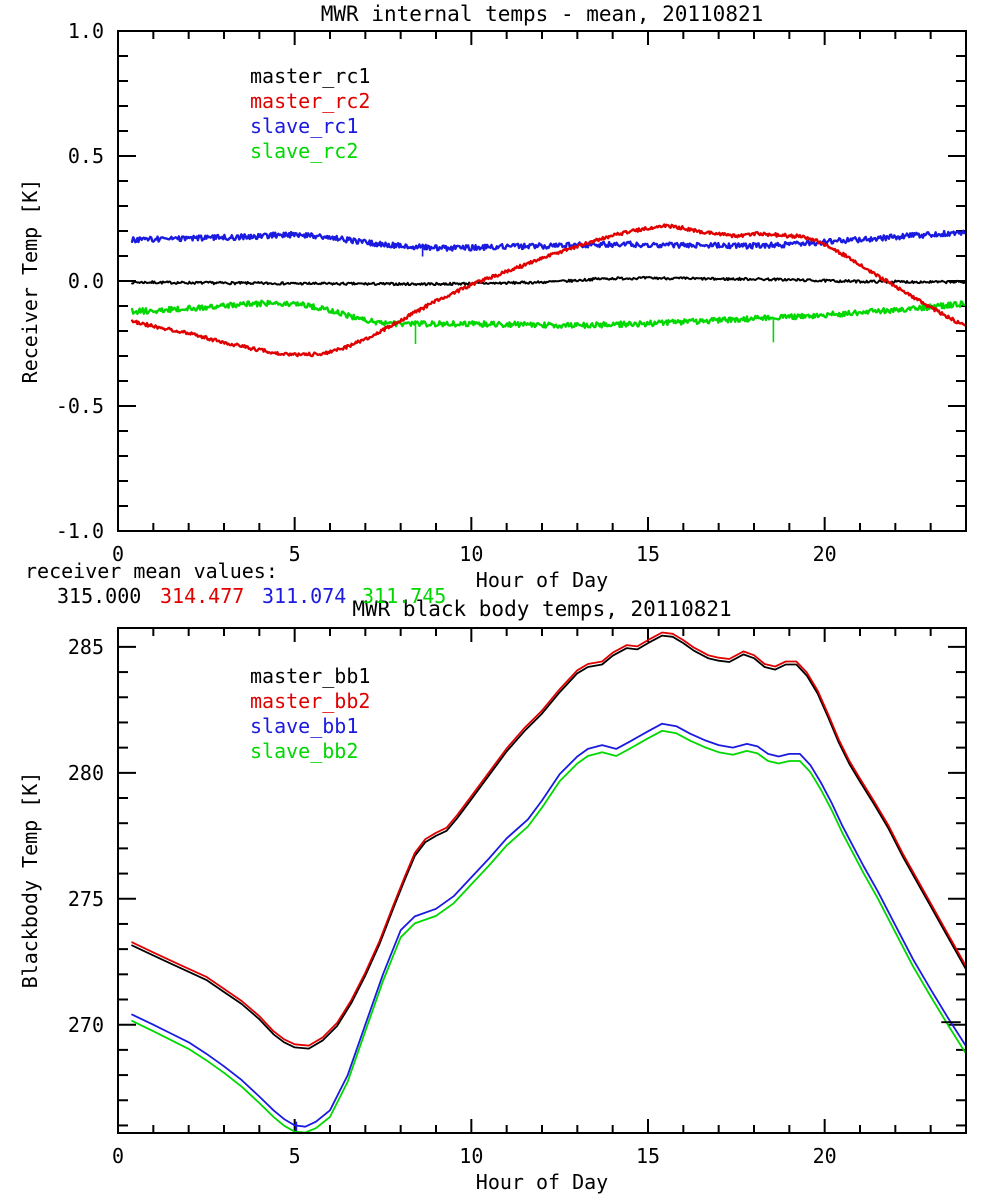 The height and width of the screenshot is (1200, 1000). What do you see at coordinates (304, 126) in the screenshot?
I see `legend-item-slave_rc1: slave_rc1` at bounding box center [304, 126].